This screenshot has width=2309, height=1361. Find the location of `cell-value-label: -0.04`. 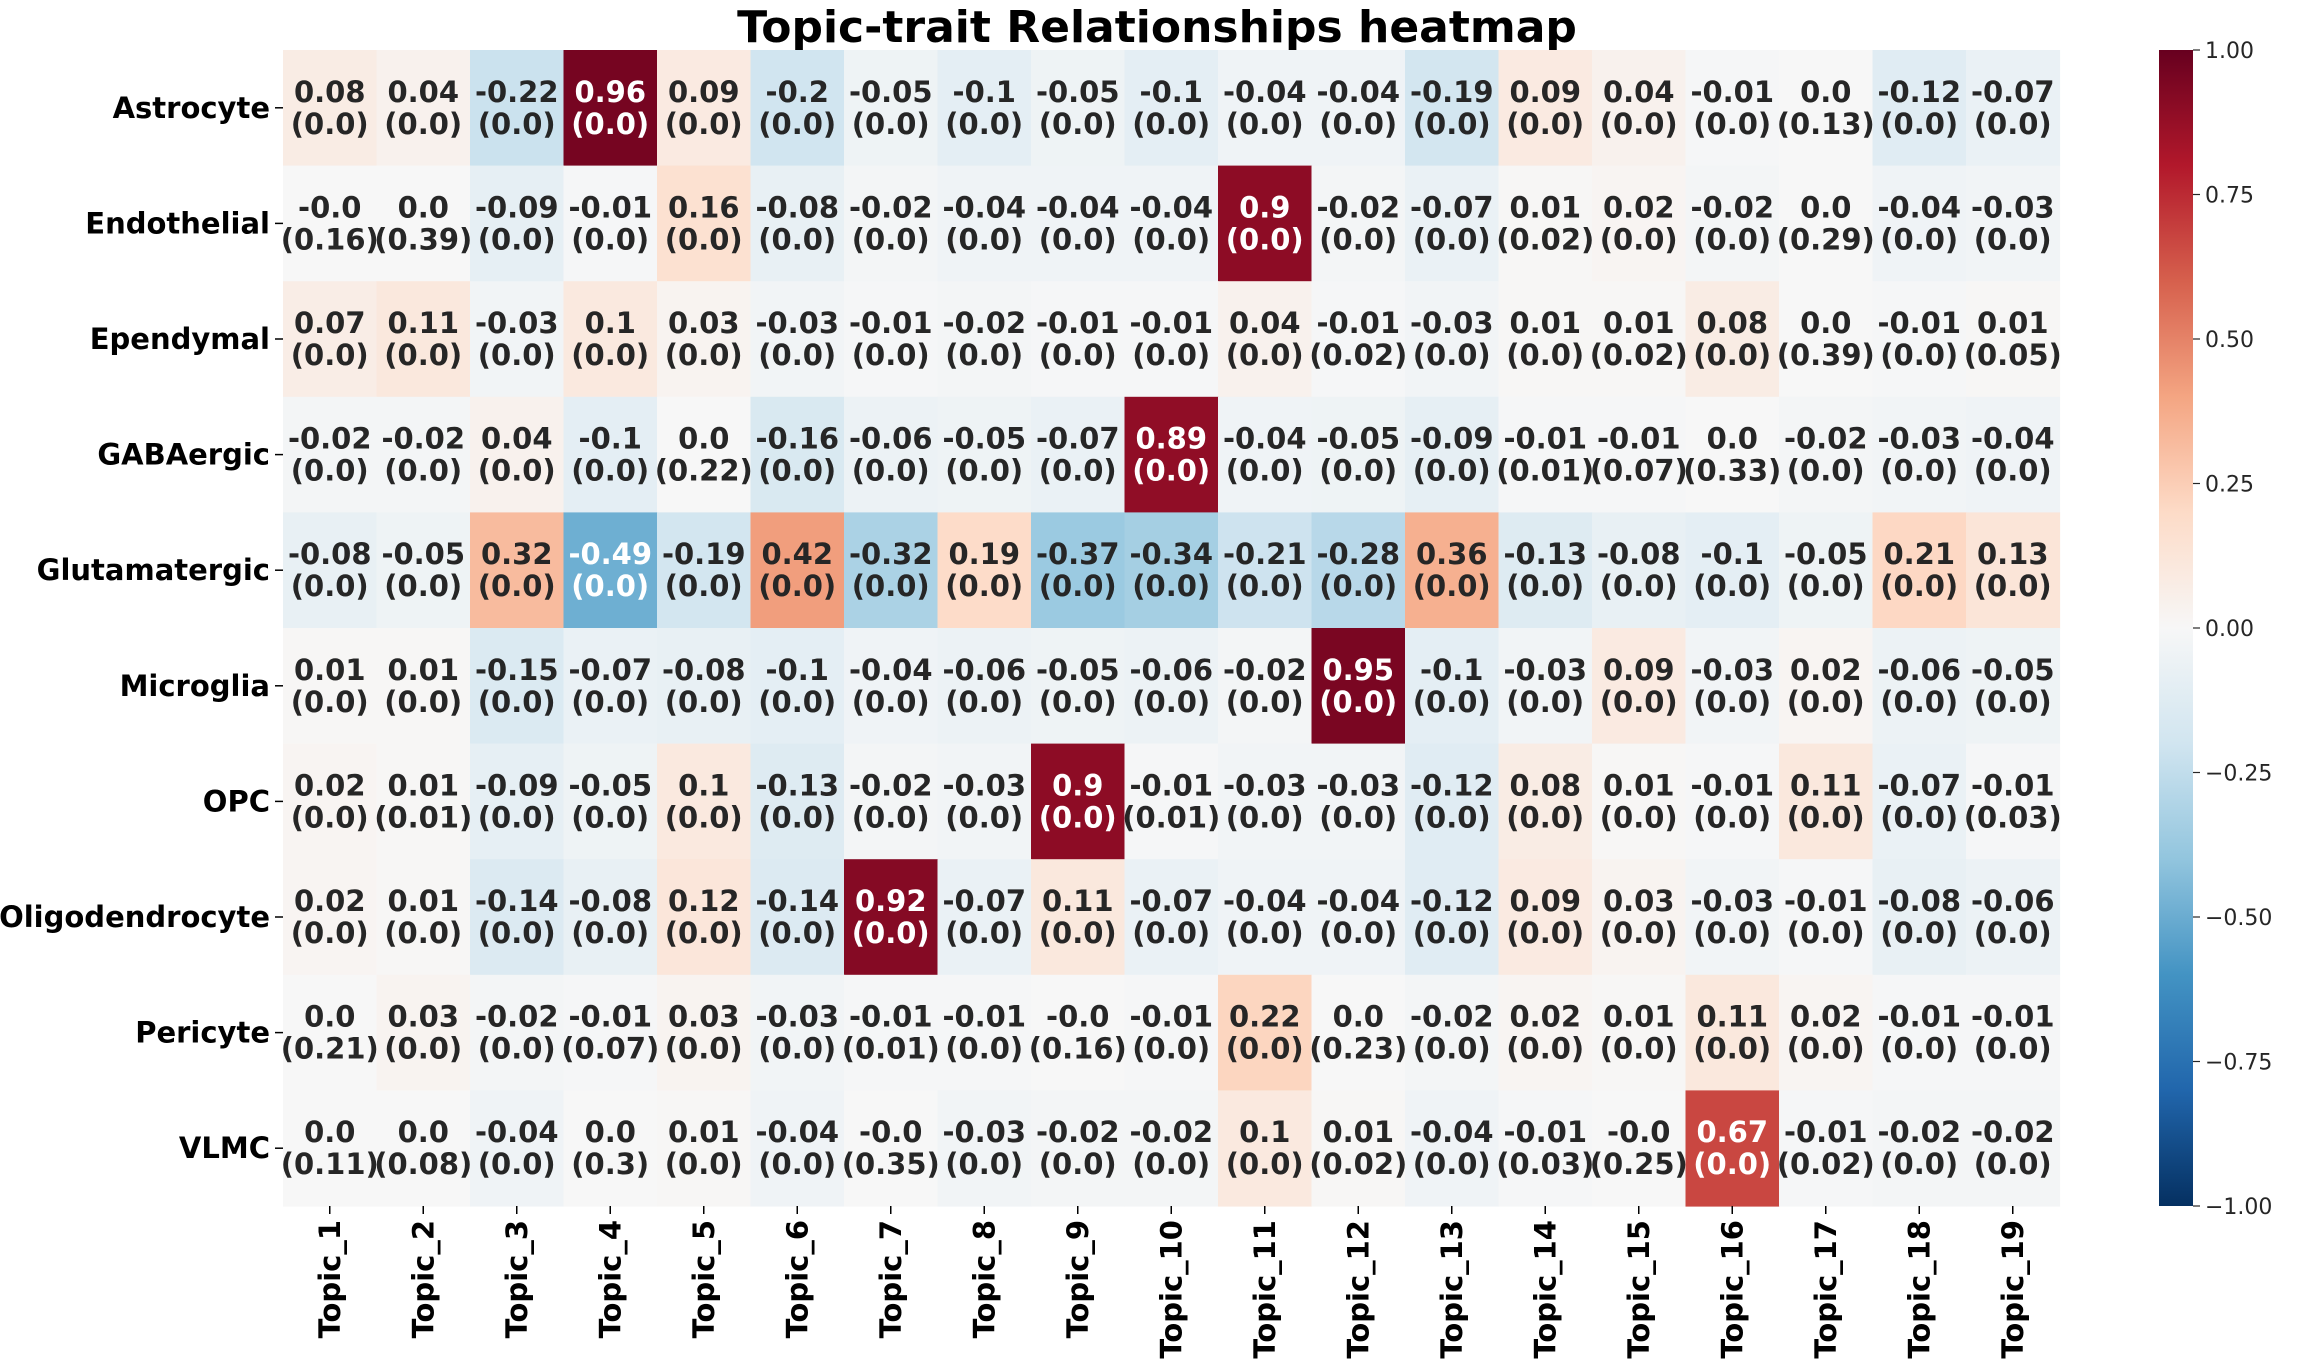

cell-value-label: -0.04 is located at coordinates (1358, 901).